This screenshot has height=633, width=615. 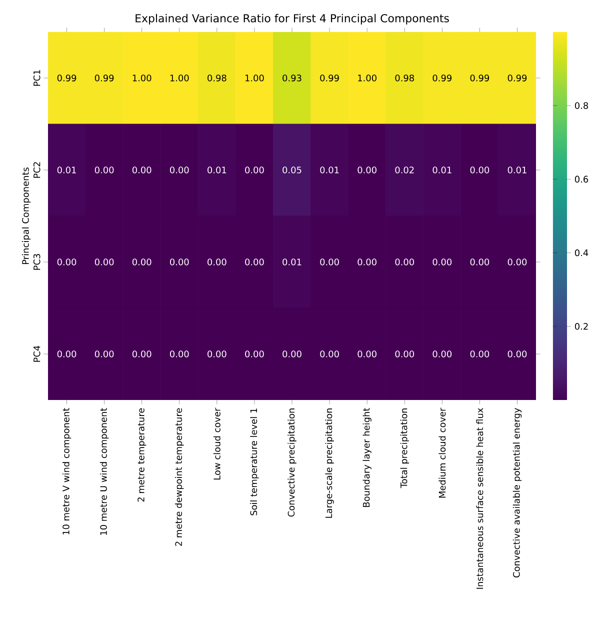 What do you see at coordinates (292, 170) in the screenshot?
I see `data-label: 0.05` at bounding box center [292, 170].